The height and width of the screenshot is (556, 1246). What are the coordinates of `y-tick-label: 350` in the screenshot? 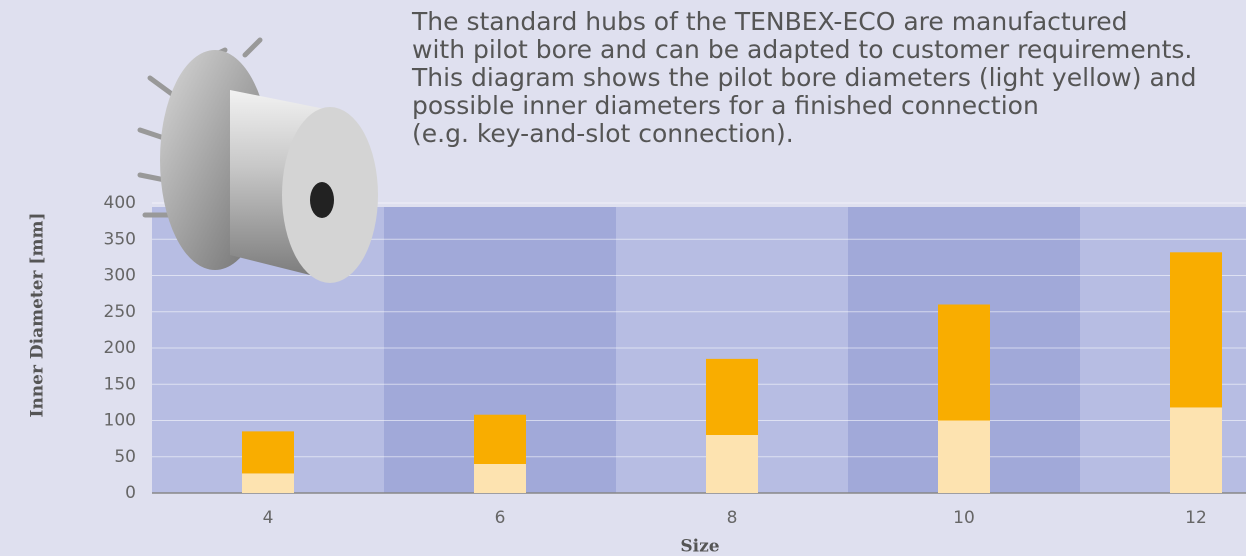 It's located at (120, 239).